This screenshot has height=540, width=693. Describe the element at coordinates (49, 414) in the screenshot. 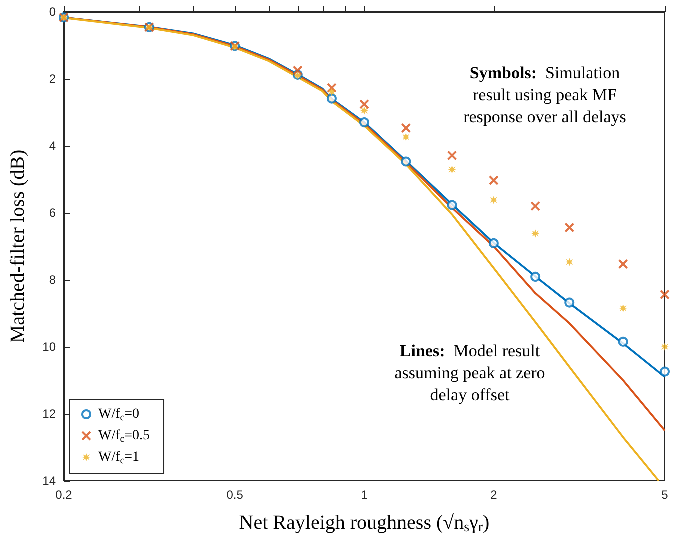

I see `y-tick-label: 12` at that location.